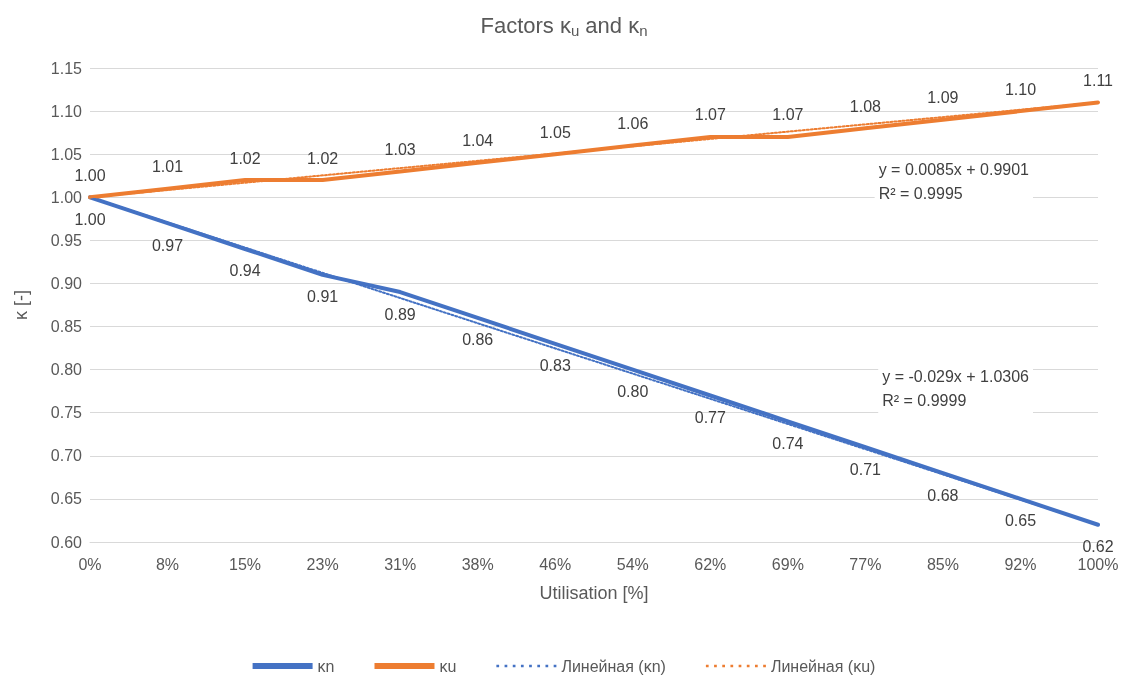  What do you see at coordinates (954, 181) in the screenshot?
I see `annotation: y = 0.0085x + 0.9901 R² = 0.9995` at bounding box center [954, 181].